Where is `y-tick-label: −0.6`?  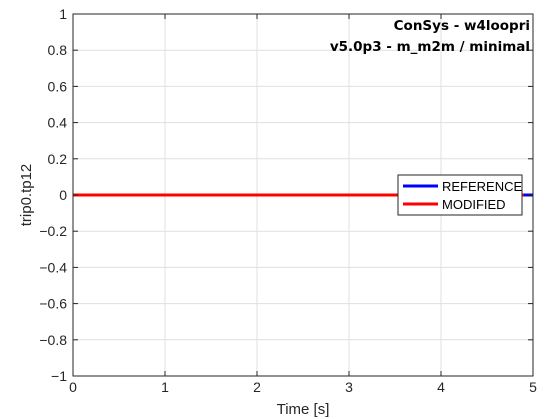 y-tick-label: −0.6 is located at coordinates (53, 304).